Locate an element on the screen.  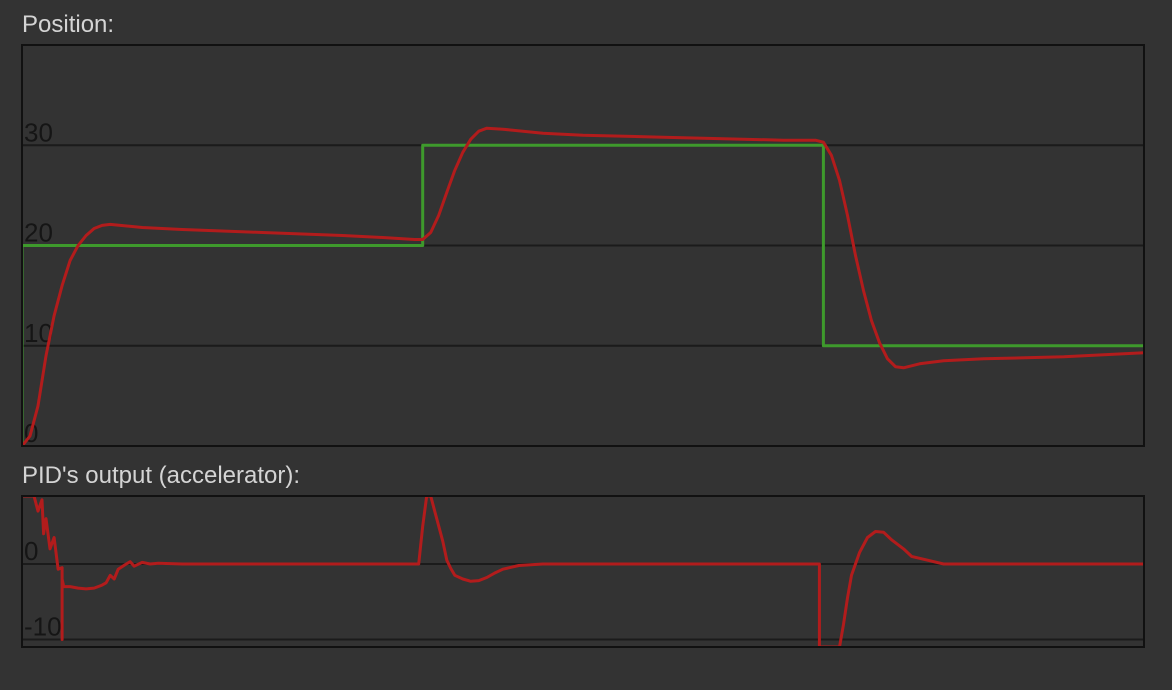
y-tick-label-0-2: 20 is located at coordinates (38, 233).